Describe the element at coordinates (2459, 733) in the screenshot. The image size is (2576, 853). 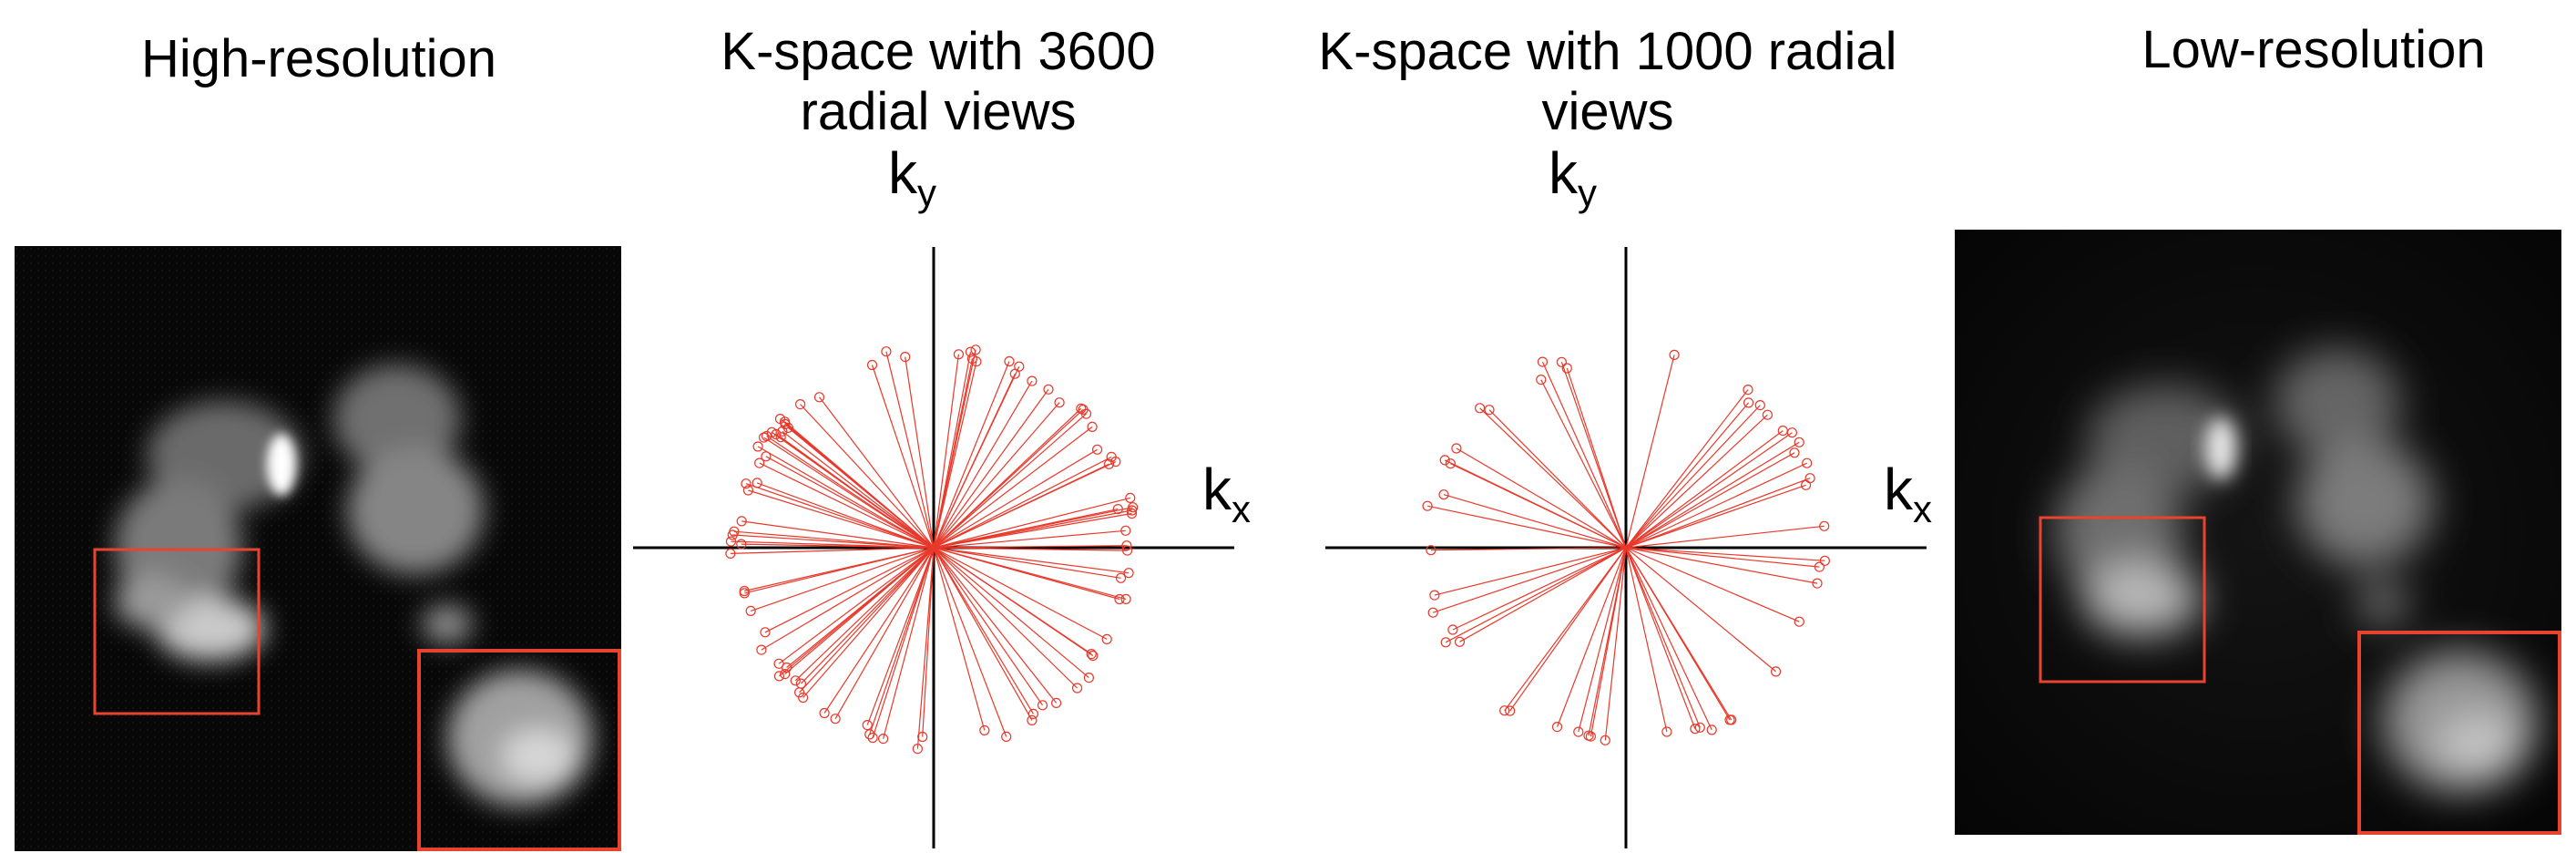
I see `low-res-zoom-inset` at that location.